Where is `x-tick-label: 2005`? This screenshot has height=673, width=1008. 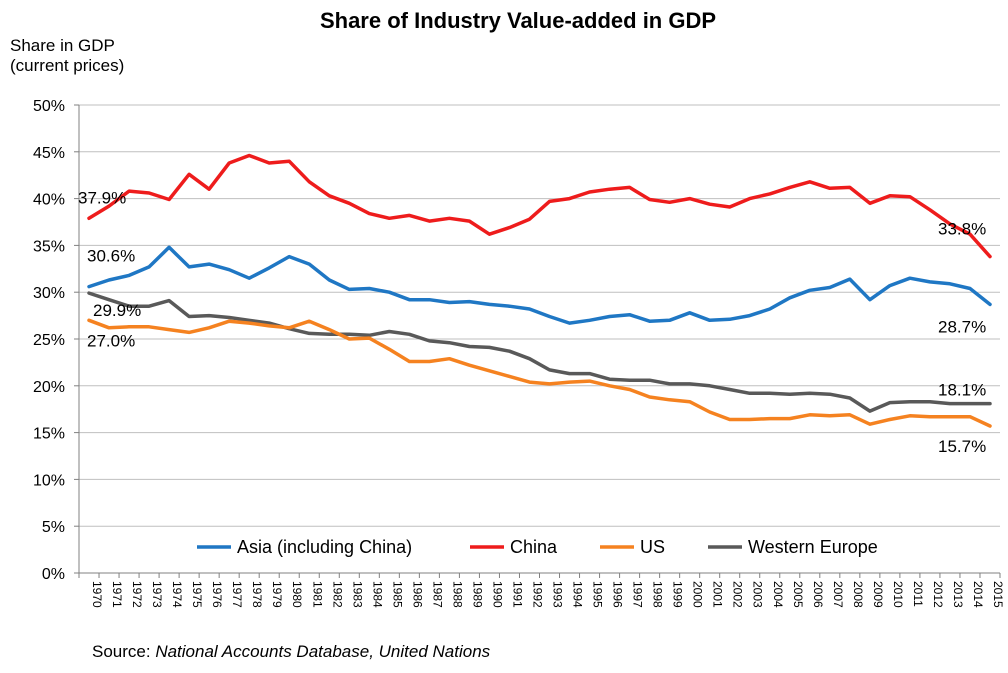
x-tick-label: 2005 is located at coordinates (798, 594).